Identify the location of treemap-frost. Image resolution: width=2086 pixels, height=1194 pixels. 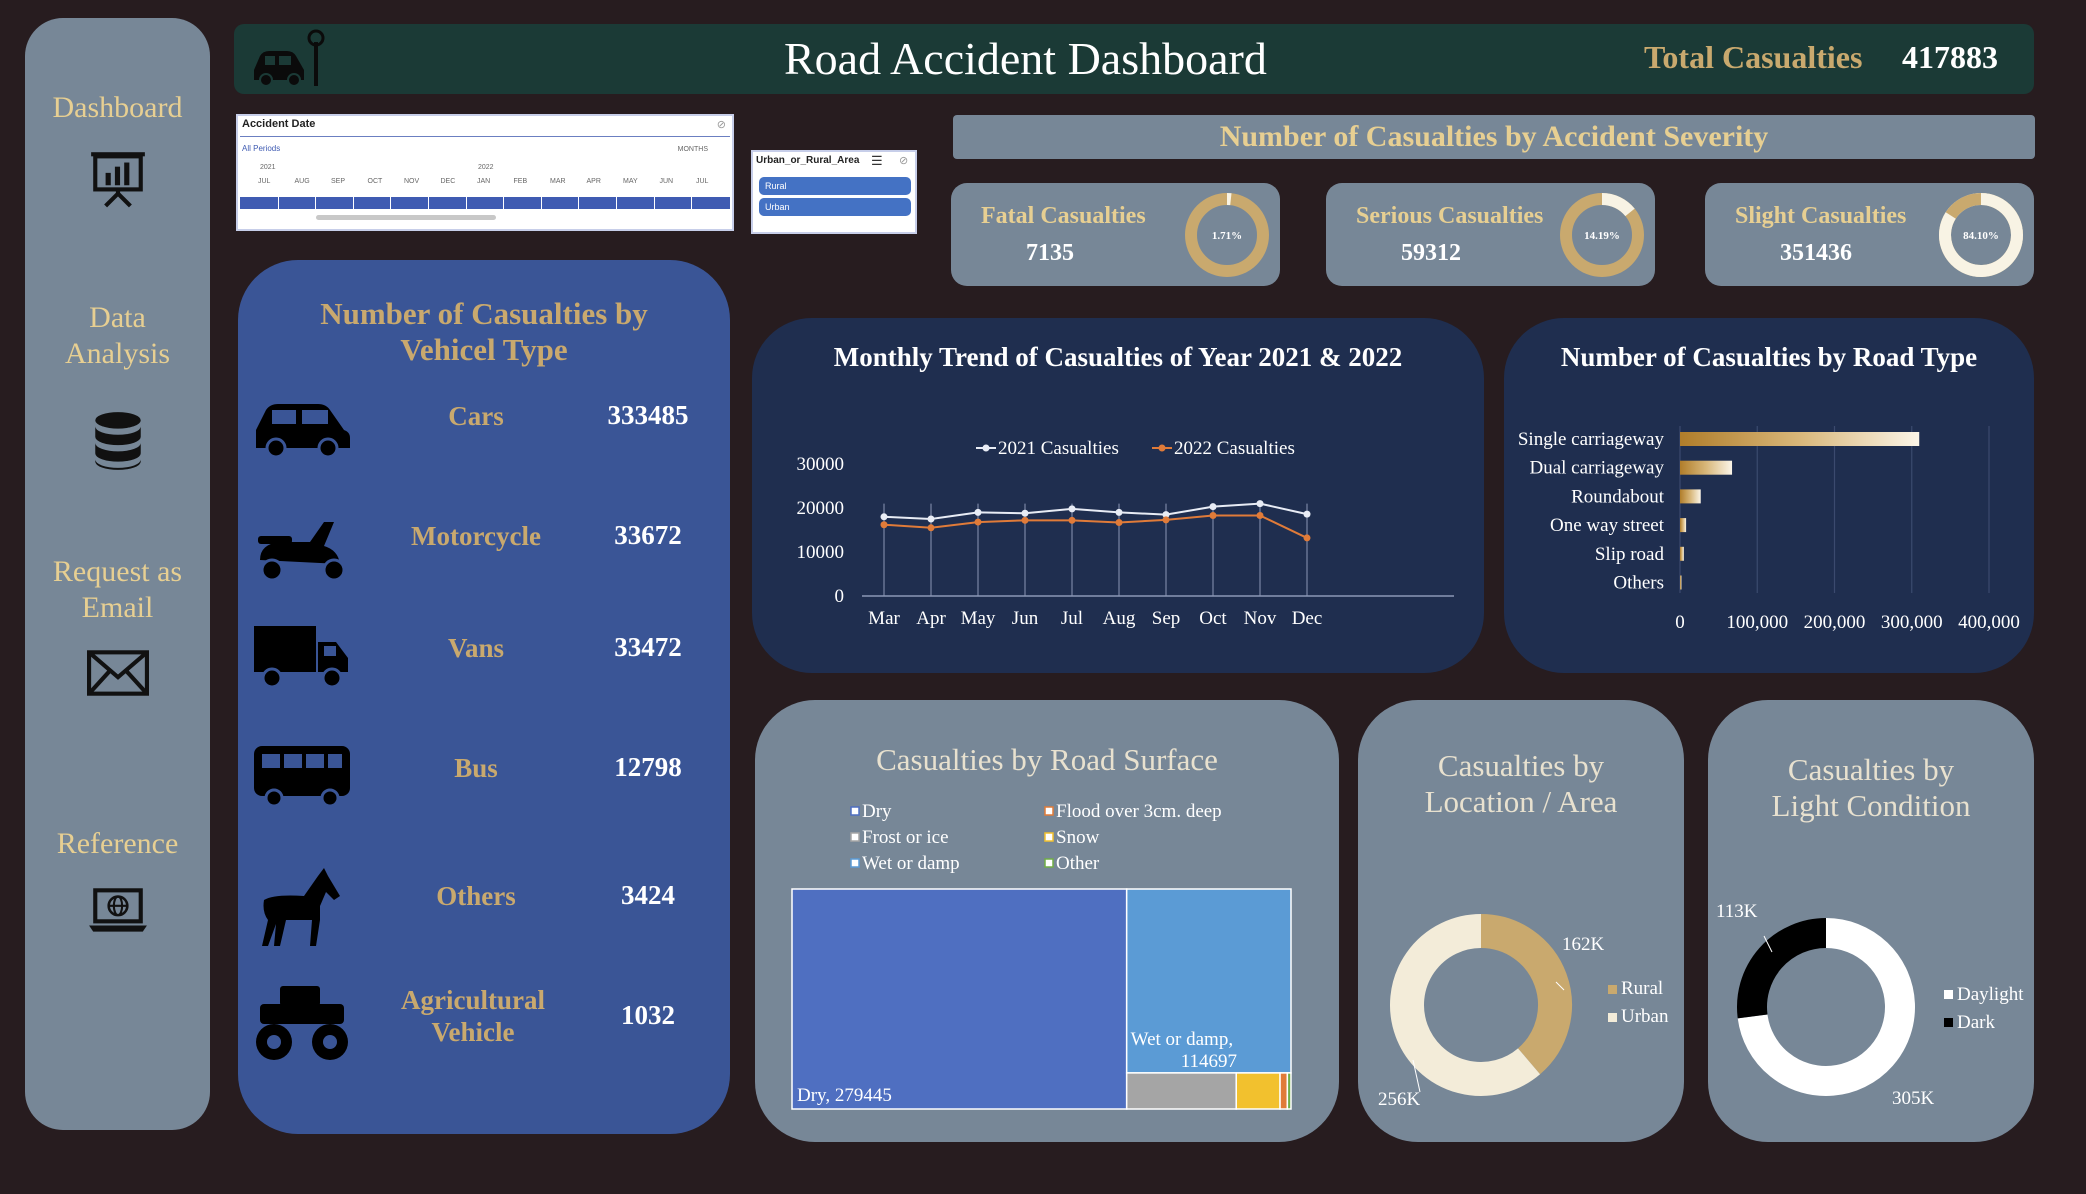
(1181, 1091).